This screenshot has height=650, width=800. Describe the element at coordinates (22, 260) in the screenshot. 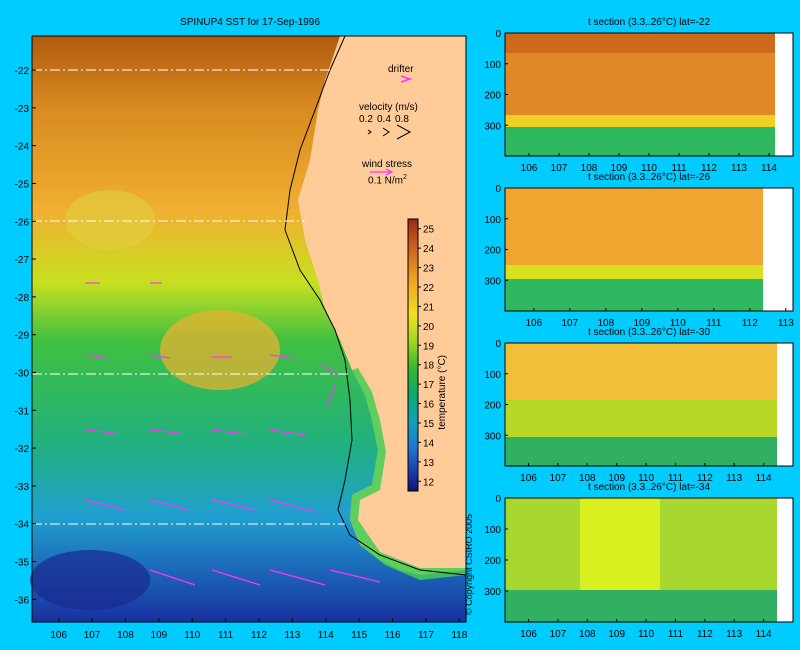

I see `map-y-tick-label: -27` at that location.